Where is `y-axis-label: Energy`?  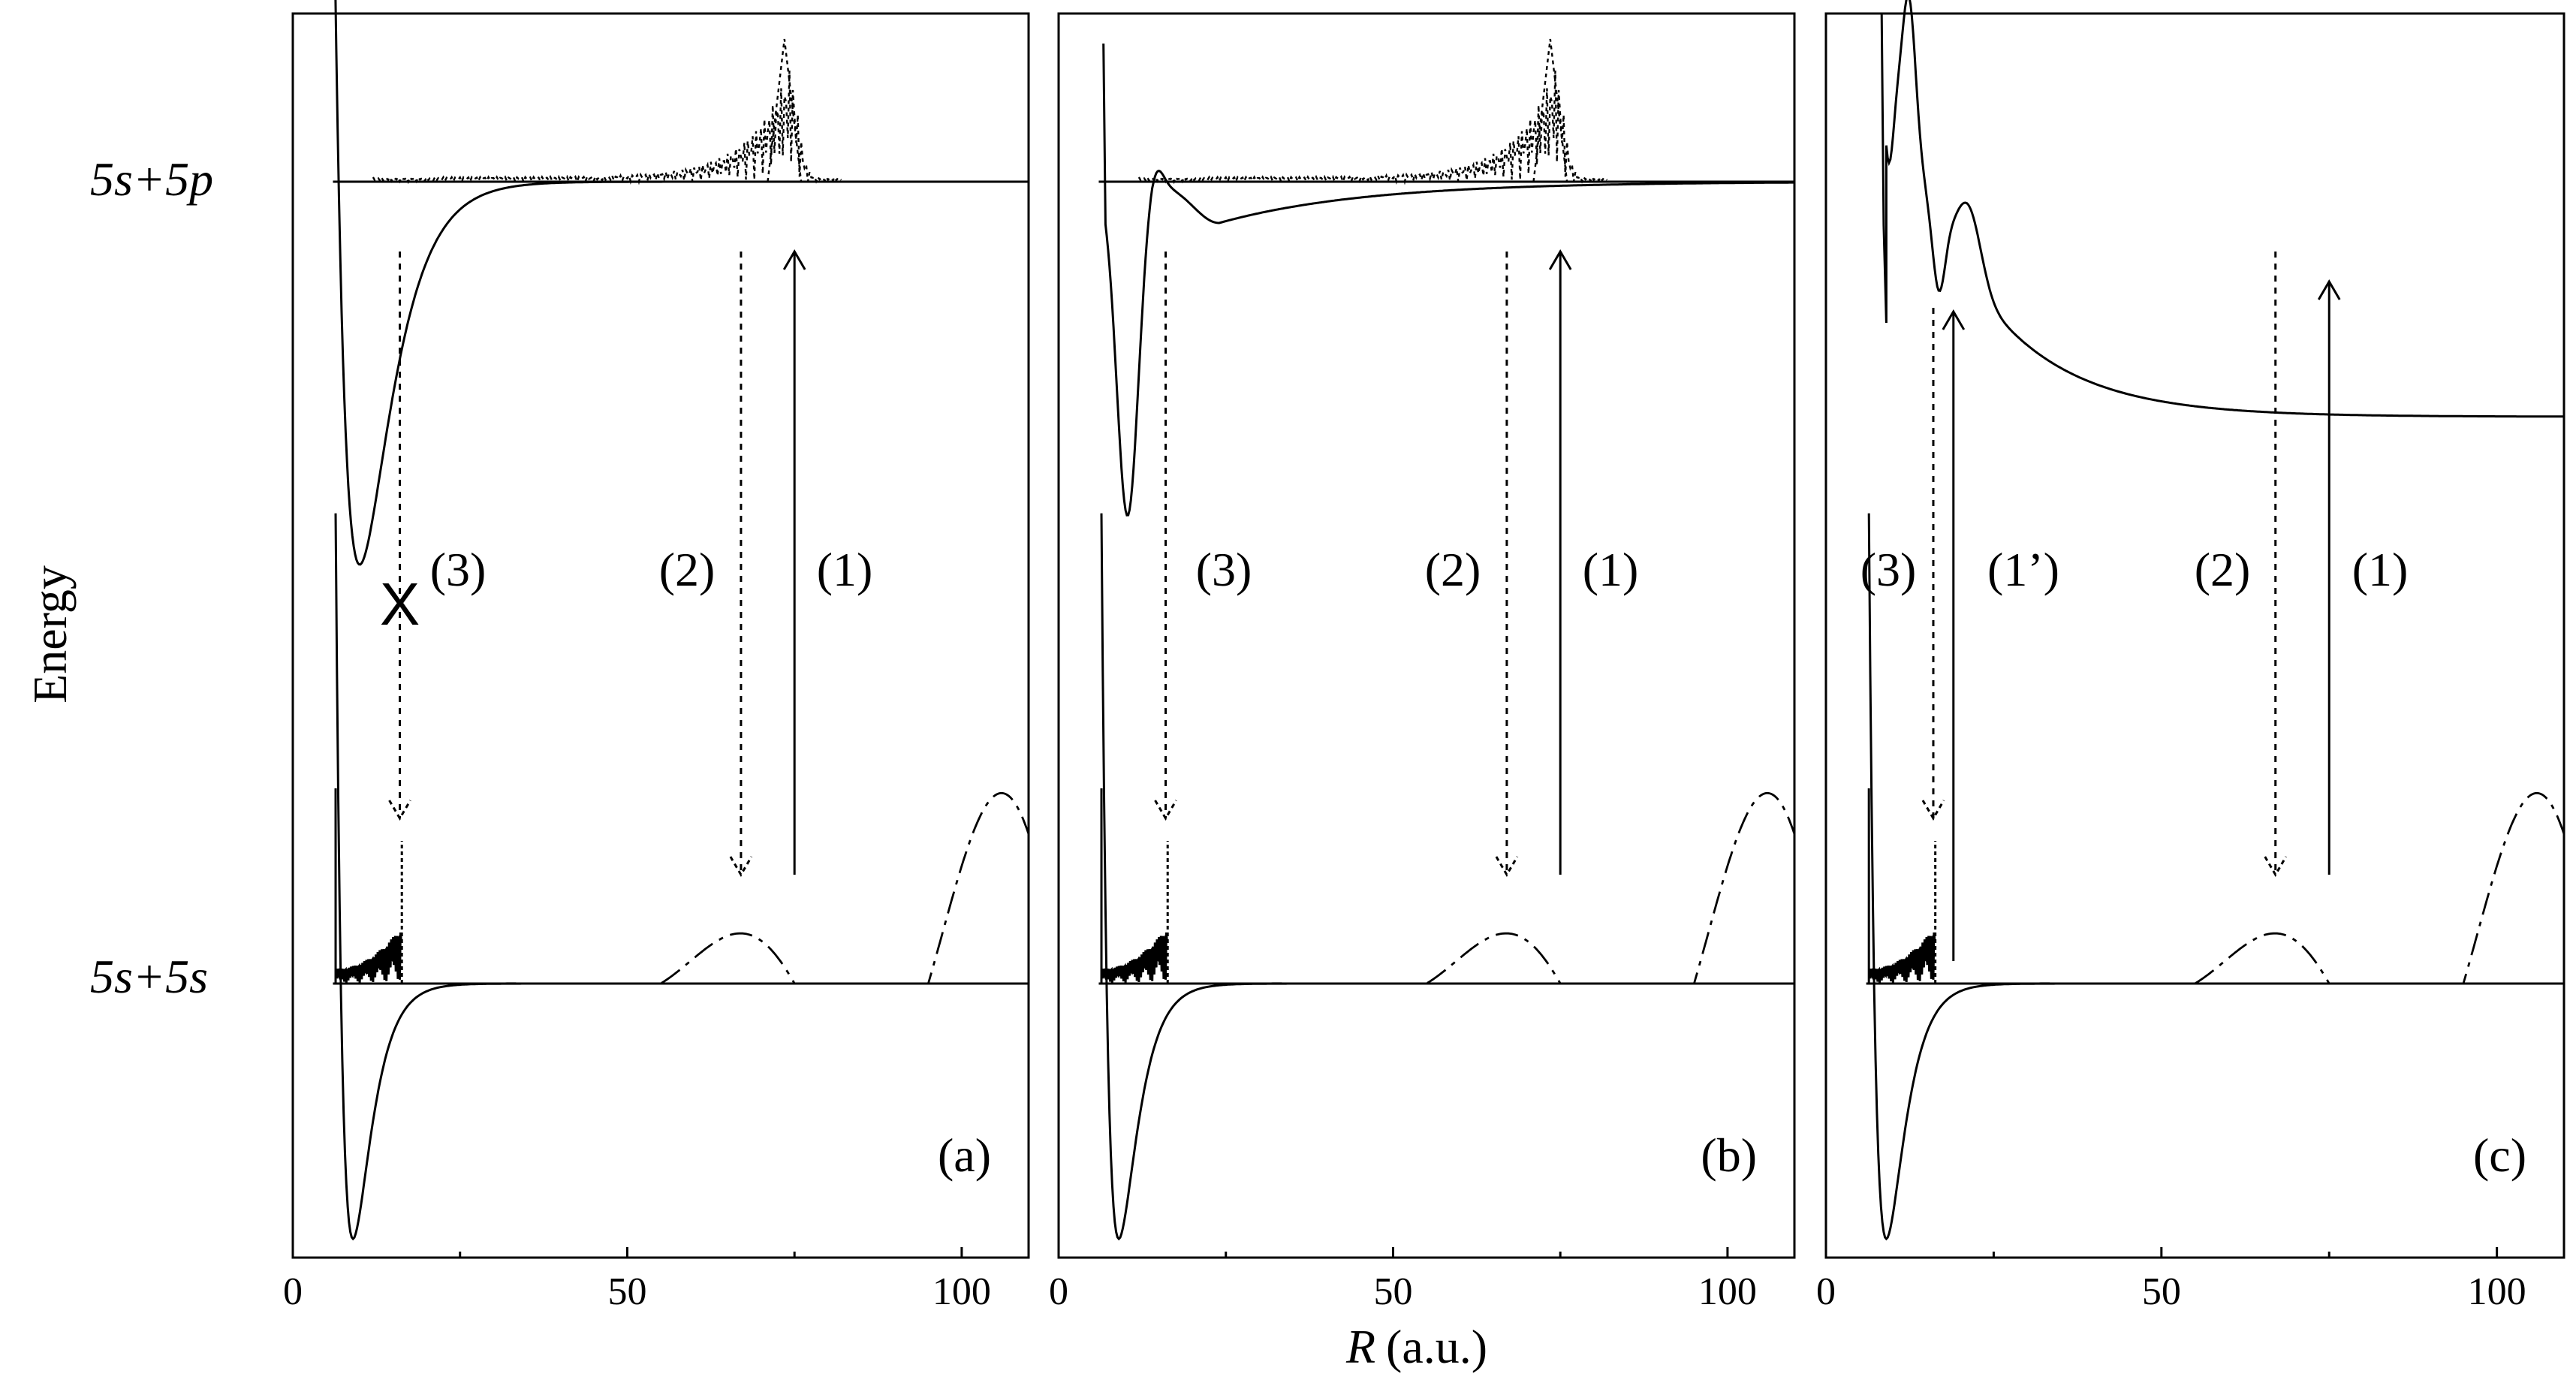 y-axis-label: Energy is located at coordinates (50, 634).